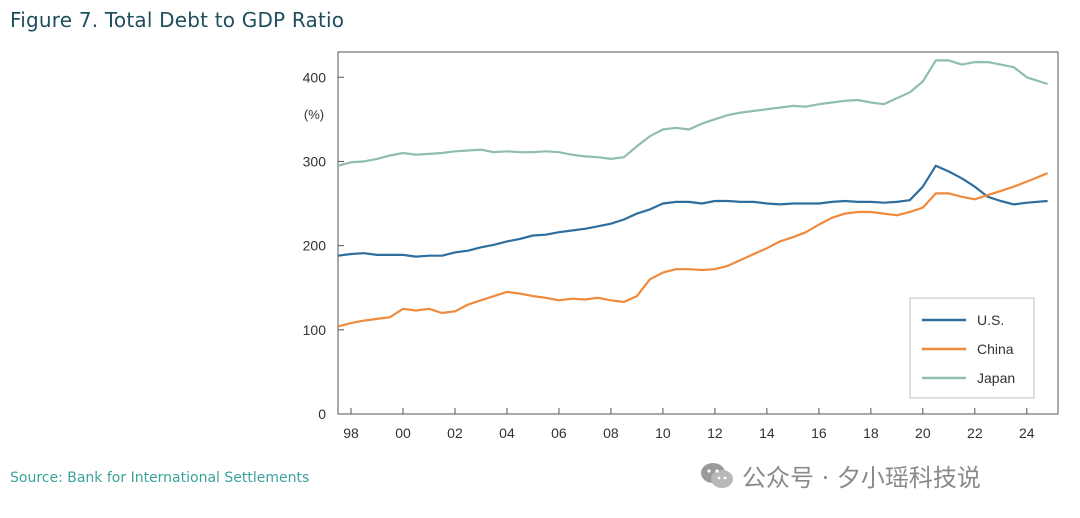 This screenshot has width=1080, height=518. I want to click on watermark-text: 公众号 · 夕小瑶科技说, so click(861, 478).